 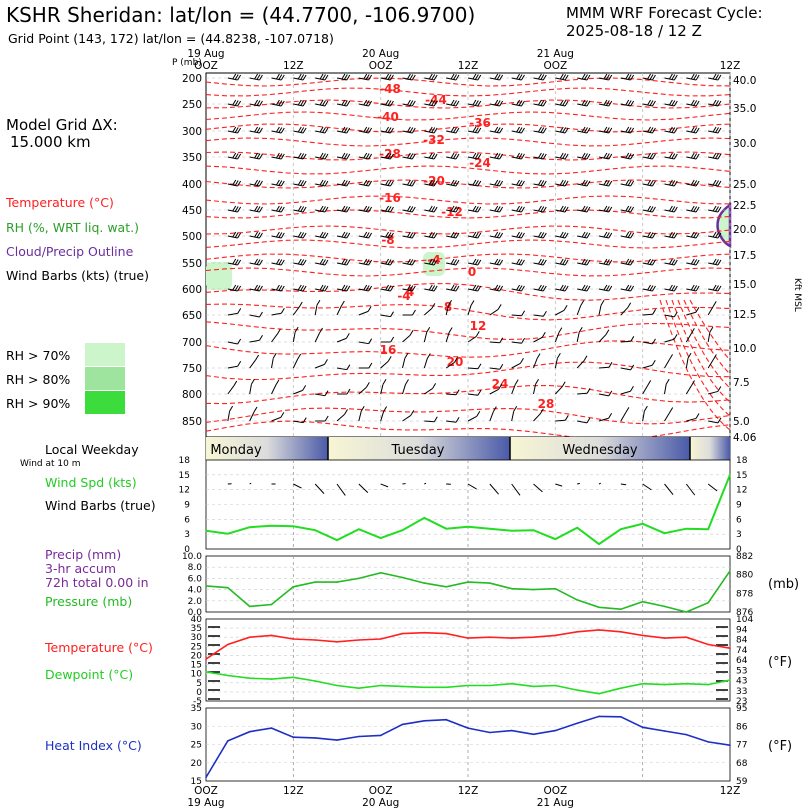 I want to click on pressure-level-label: 700, so click(x=192, y=343).